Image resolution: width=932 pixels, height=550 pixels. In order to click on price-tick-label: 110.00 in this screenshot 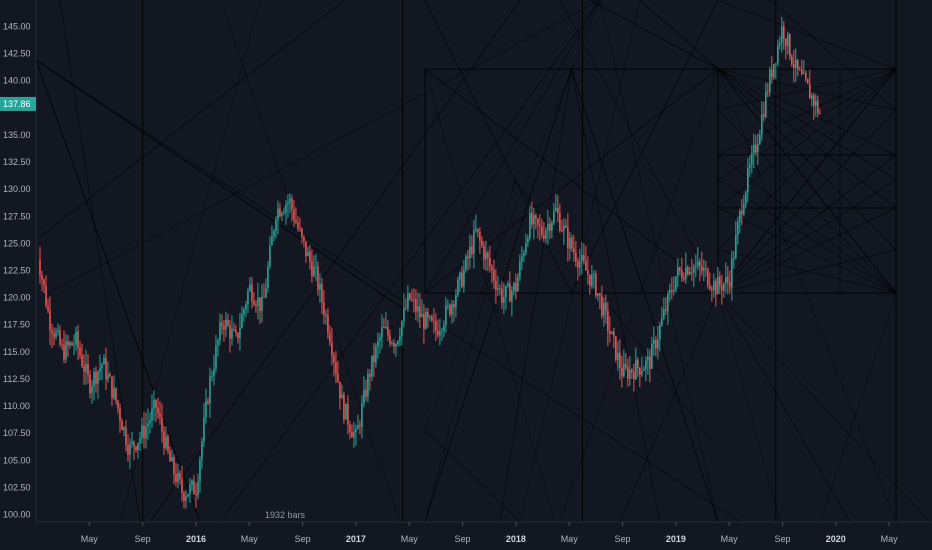, I will do `click(16, 406)`.